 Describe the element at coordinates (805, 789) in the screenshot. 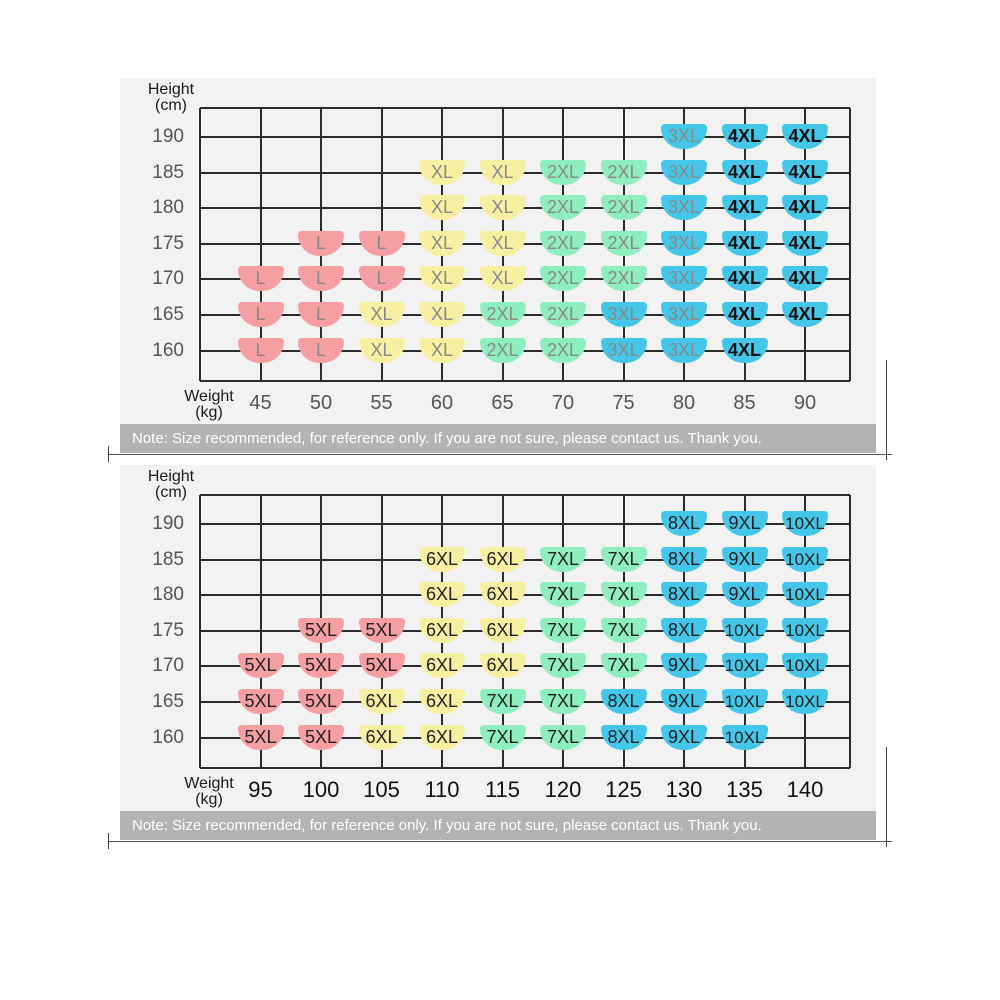

I see `x-tick-label: 140` at that location.